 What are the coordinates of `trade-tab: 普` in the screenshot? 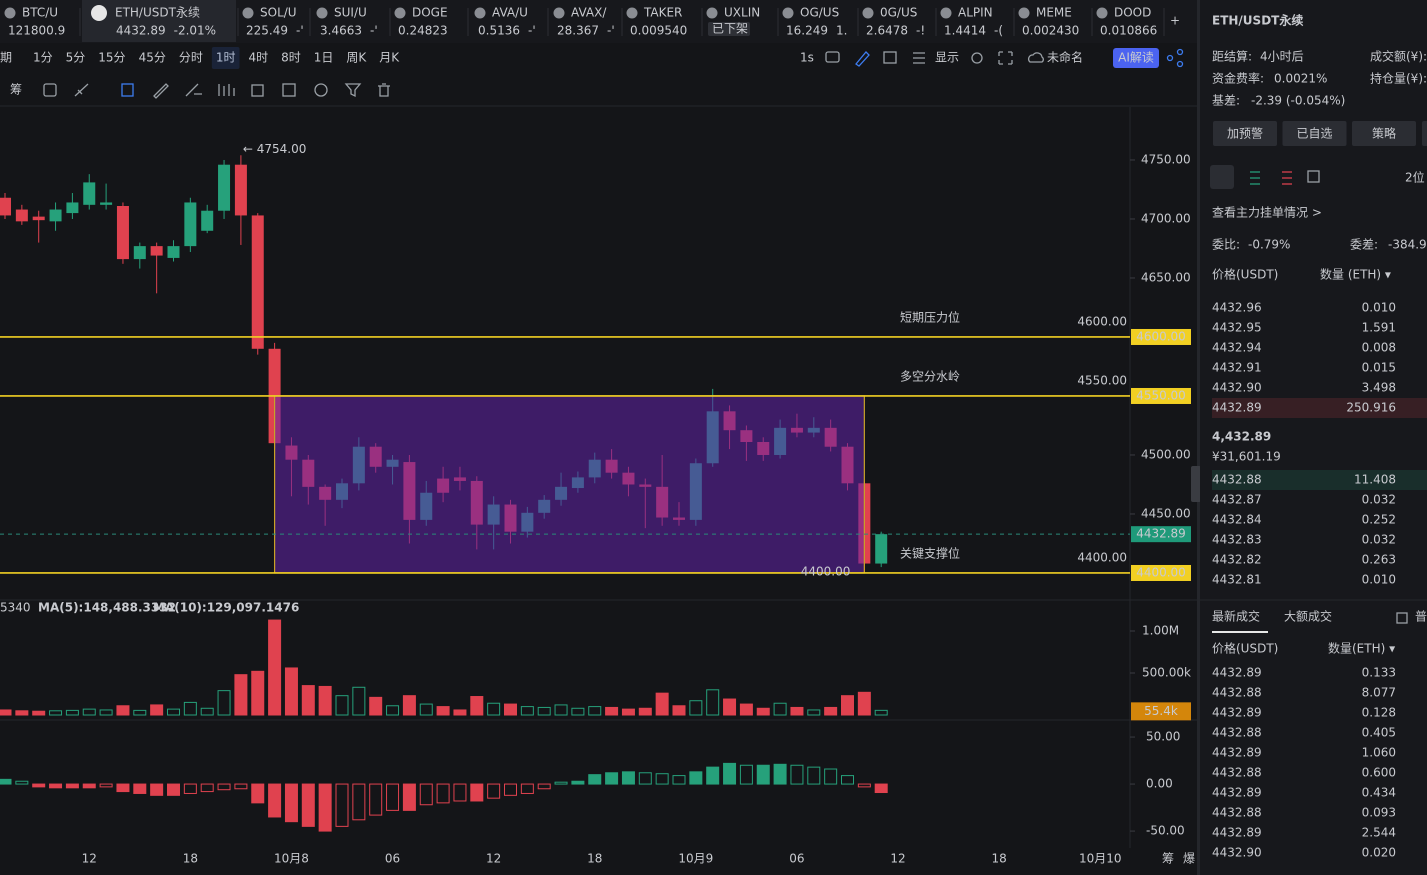 It's located at (1421, 617).